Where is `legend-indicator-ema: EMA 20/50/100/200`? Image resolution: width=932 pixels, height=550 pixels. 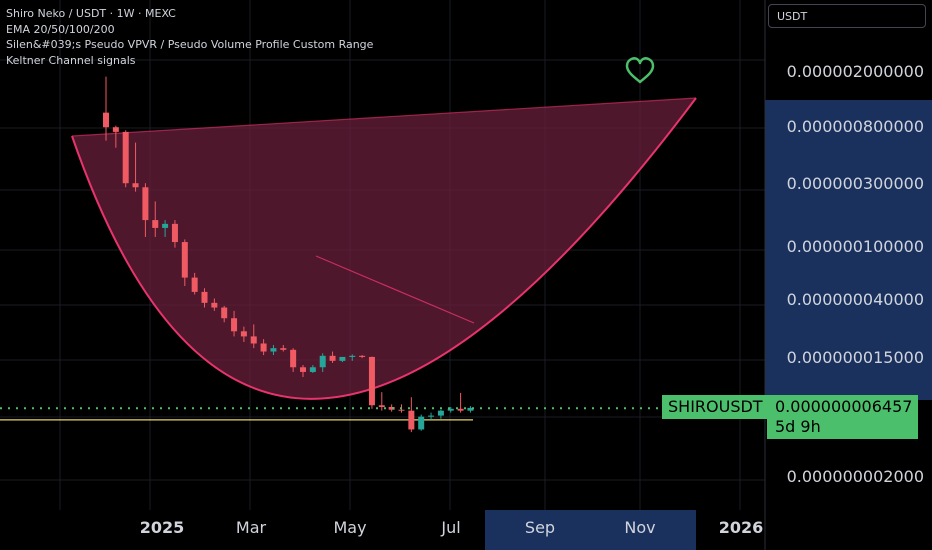 legend-indicator-ema: EMA 20/50/100/200 is located at coordinates (60, 29).